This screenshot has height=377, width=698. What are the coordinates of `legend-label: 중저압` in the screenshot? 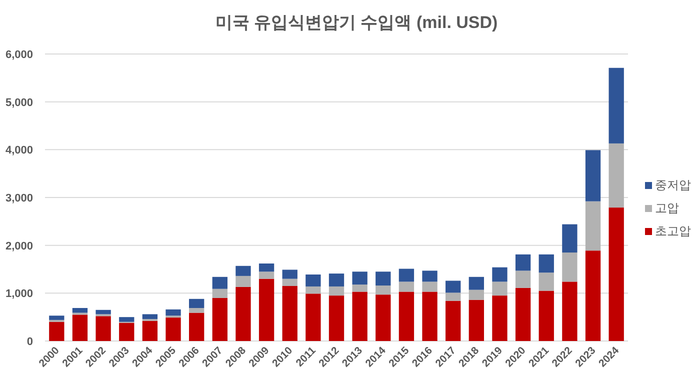 It's located at (673, 185).